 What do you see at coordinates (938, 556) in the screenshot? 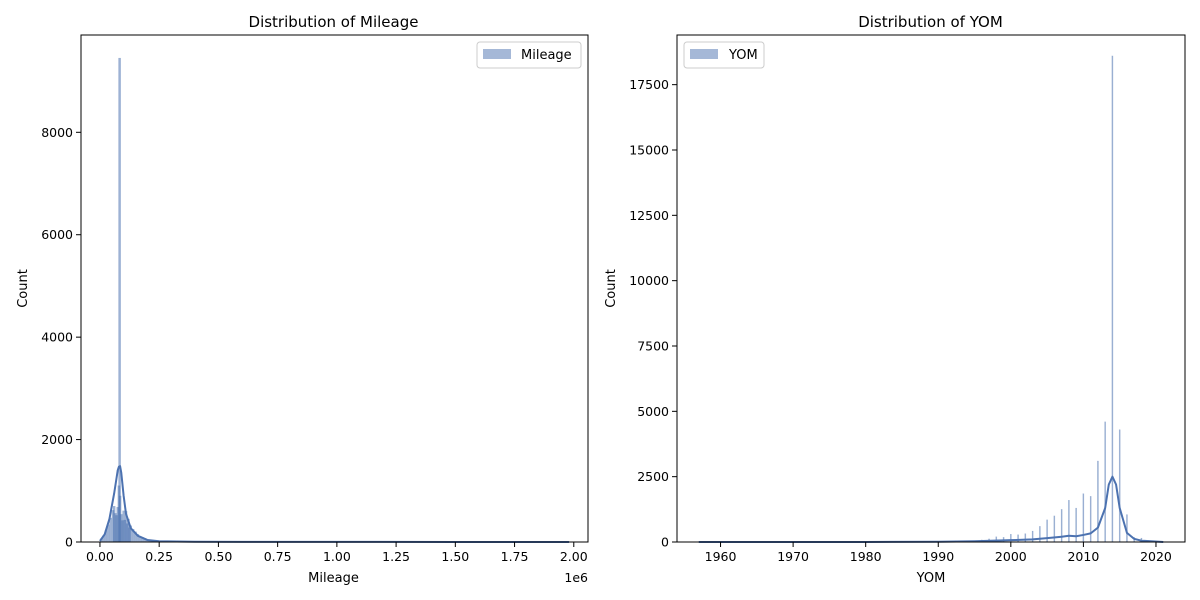
I see `x-tick-label: 1990` at bounding box center [938, 556].